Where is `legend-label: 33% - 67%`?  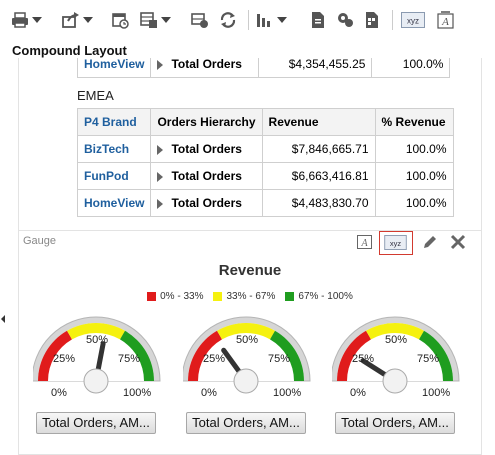
legend-label: 33% - 67% is located at coordinates (251, 296).